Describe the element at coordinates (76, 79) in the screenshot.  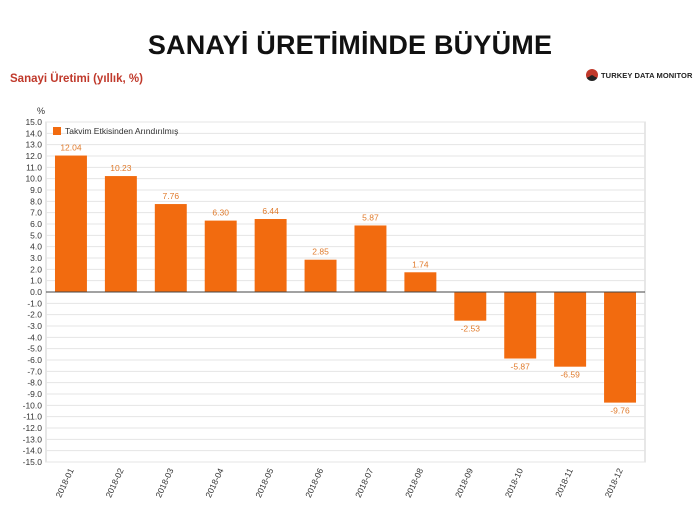
I see `chart-title: Sanayi Üretimi (yıllık, %)` at that location.